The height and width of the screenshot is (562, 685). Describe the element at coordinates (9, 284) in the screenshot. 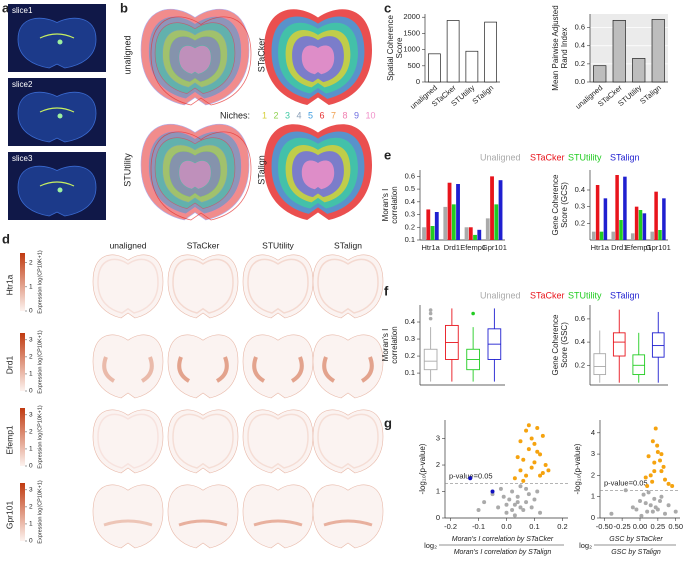

I see `gene-label: Htr1a` at that location.